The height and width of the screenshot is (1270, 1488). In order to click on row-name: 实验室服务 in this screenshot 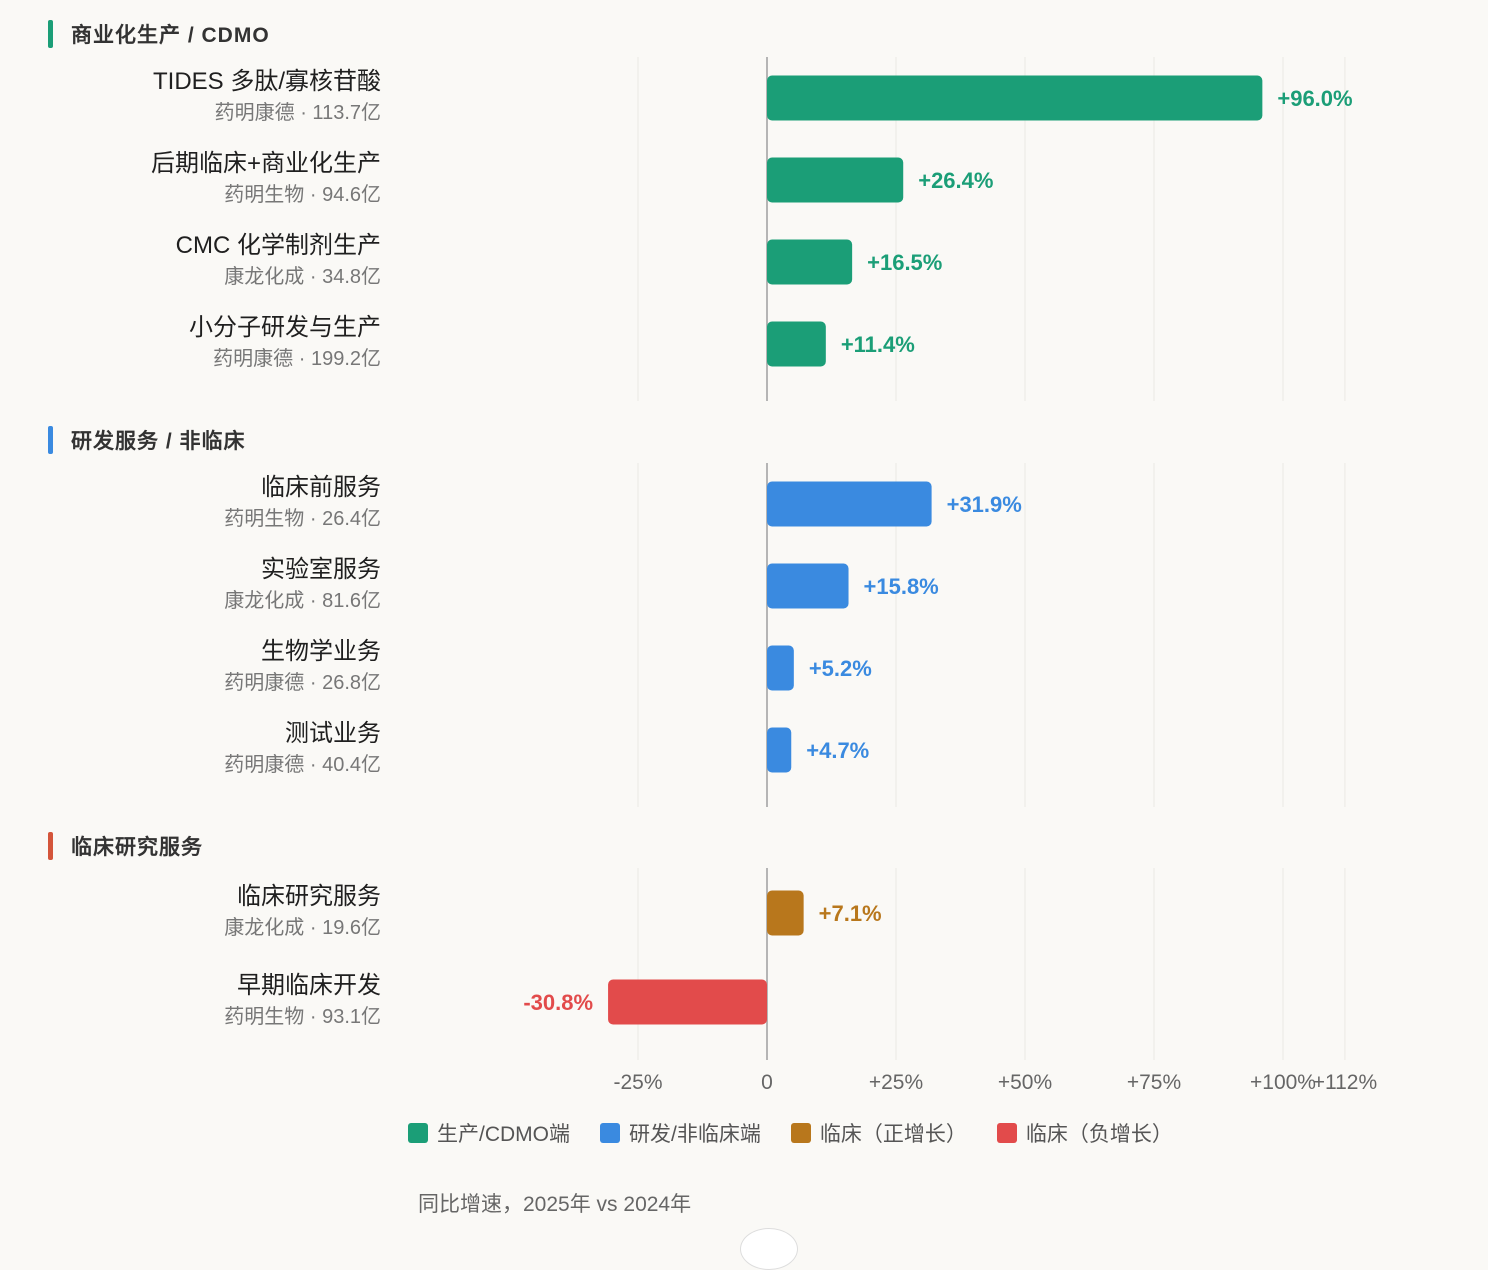, I will do `click(321, 569)`.